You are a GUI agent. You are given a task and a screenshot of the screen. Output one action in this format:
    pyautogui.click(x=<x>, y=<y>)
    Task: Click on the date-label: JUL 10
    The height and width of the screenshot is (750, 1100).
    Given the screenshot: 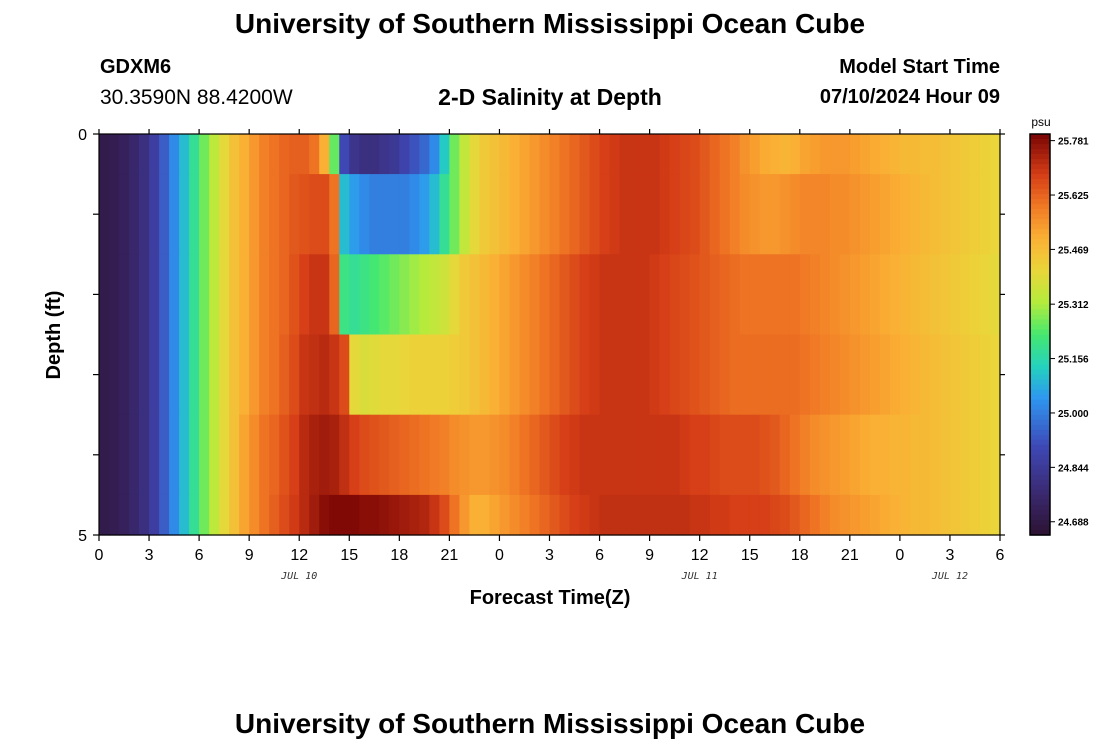 What is the action you would take?
    pyautogui.click(x=298, y=576)
    